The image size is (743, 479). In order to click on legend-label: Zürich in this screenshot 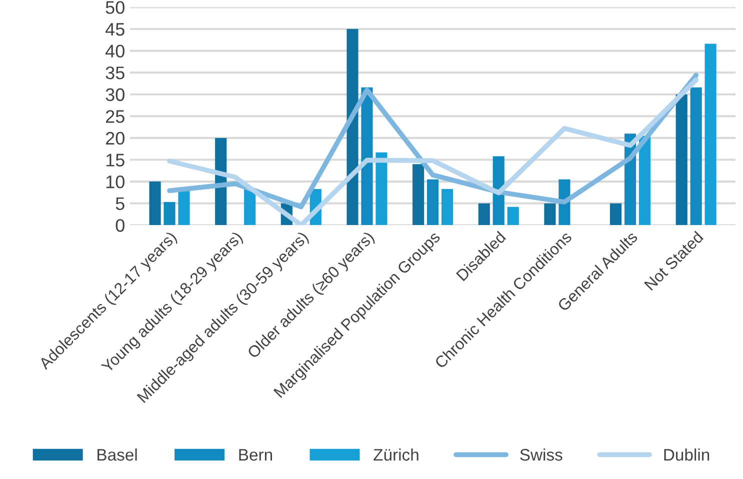, I will do `click(396, 454)`.